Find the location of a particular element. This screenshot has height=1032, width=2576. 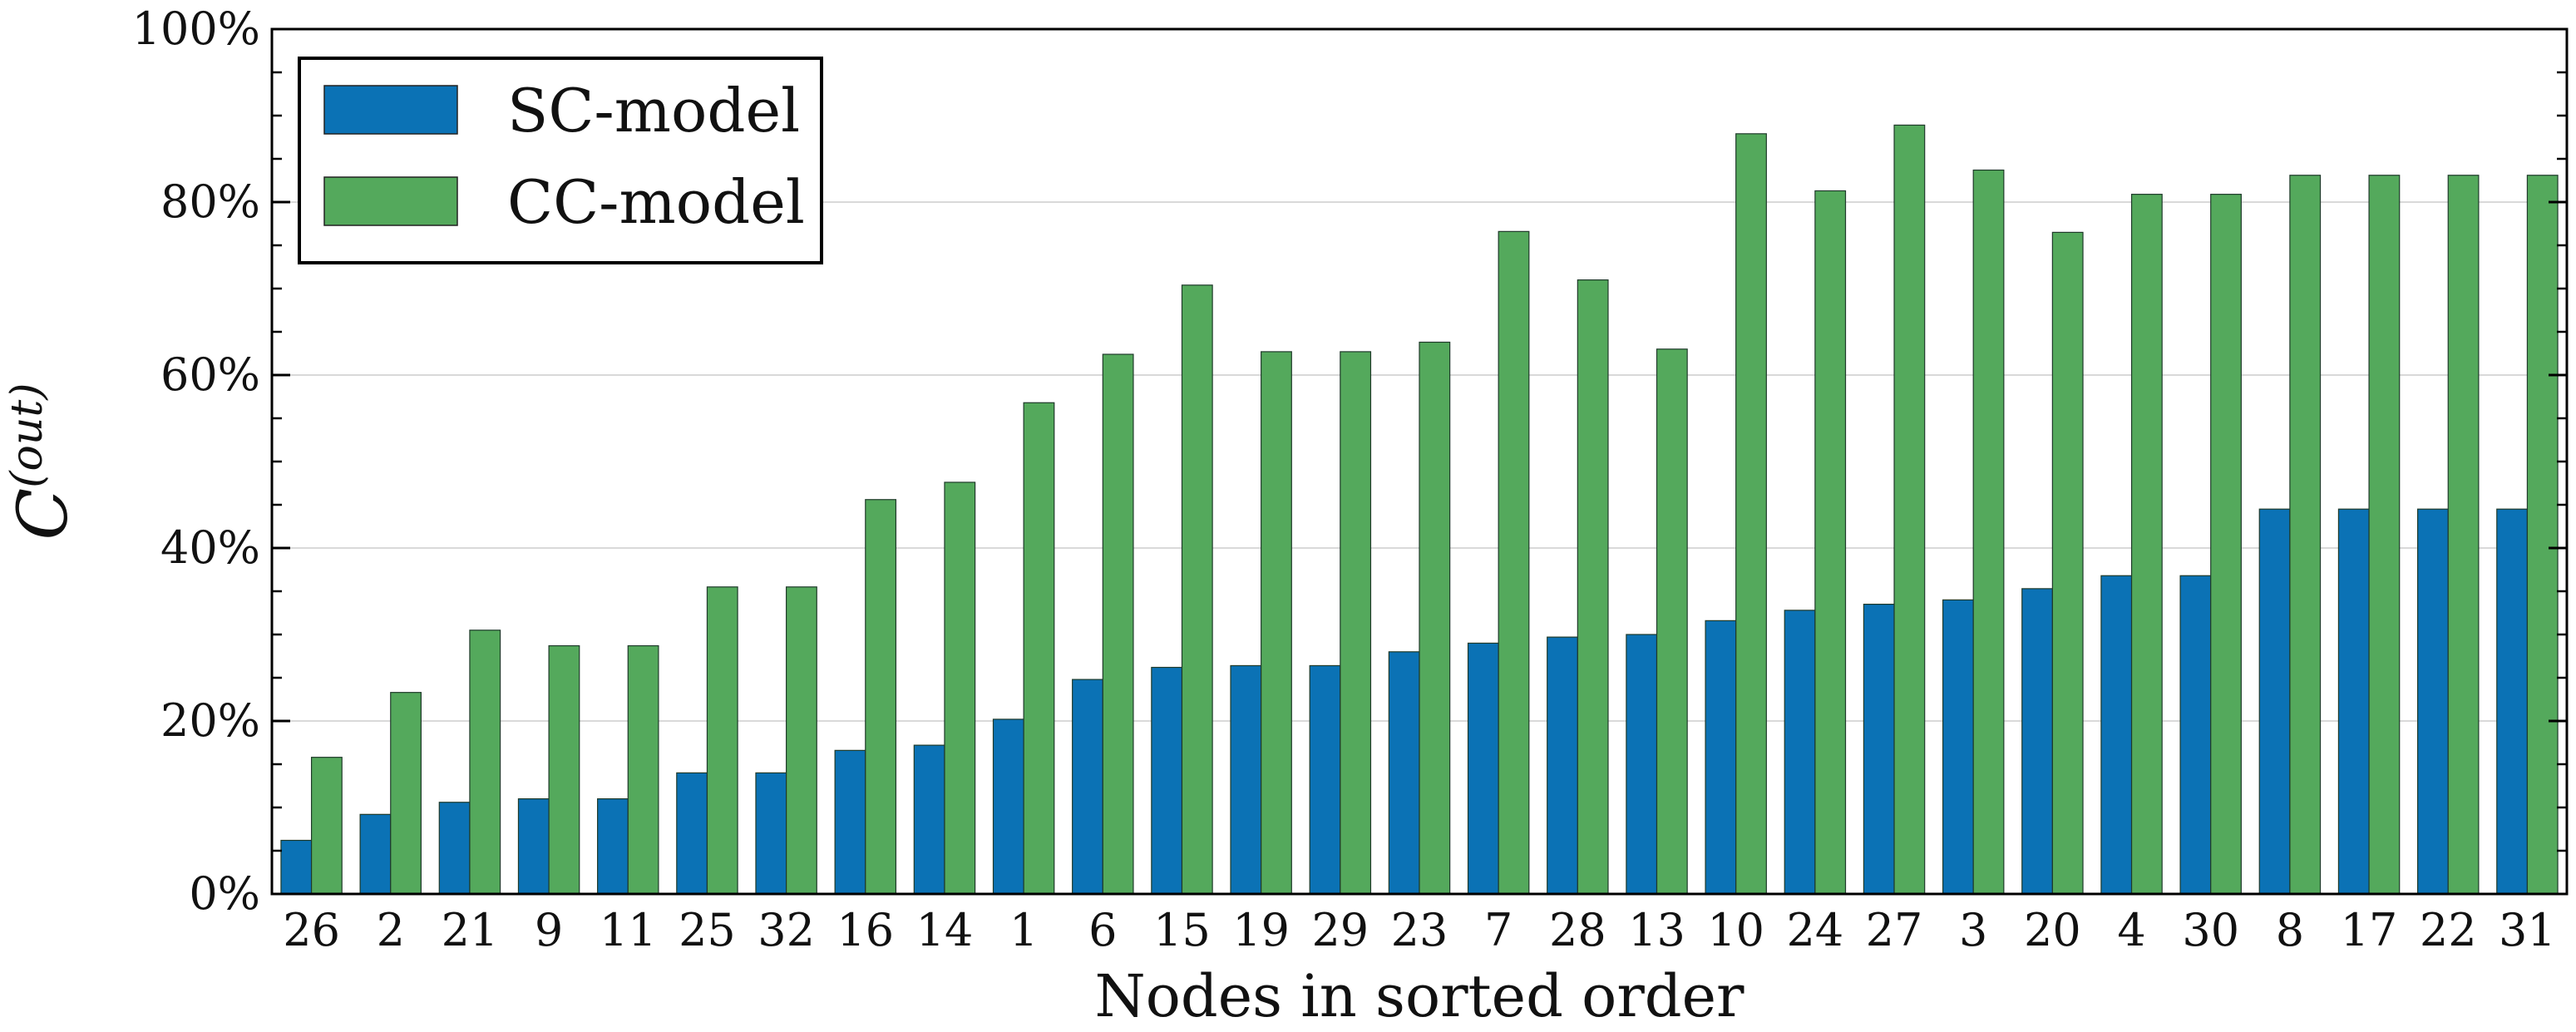

x-tick-label: 11 is located at coordinates (628, 930).